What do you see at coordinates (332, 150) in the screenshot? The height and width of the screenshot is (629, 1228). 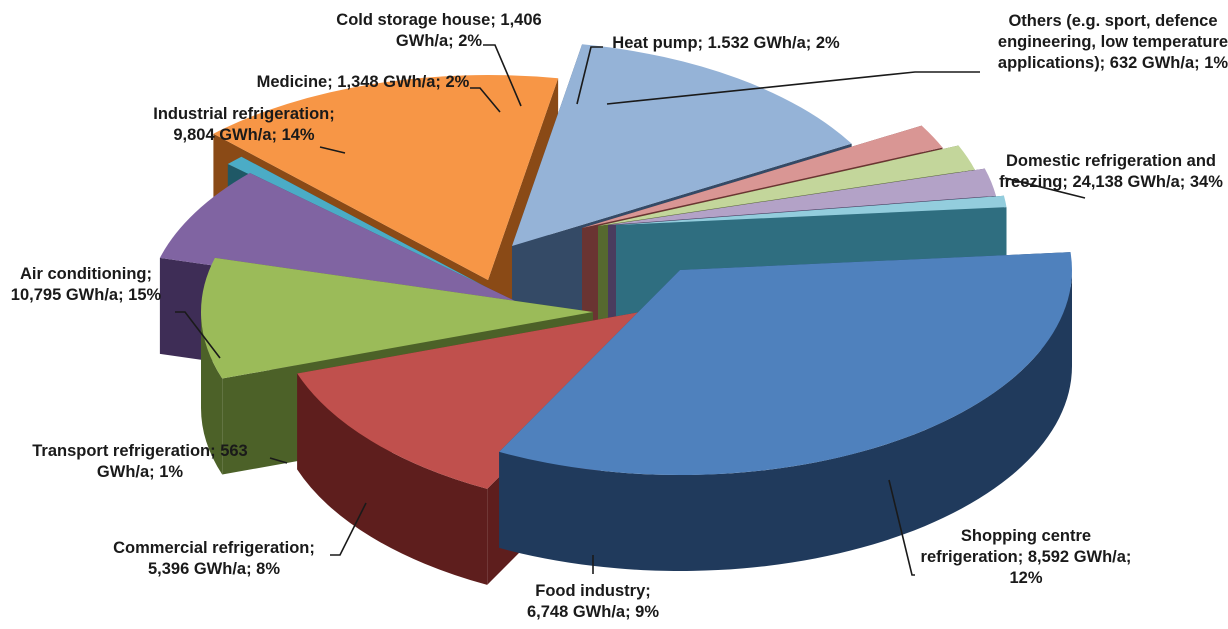 I see `leader-line-industrial-refrigeration` at bounding box center [332, 150].